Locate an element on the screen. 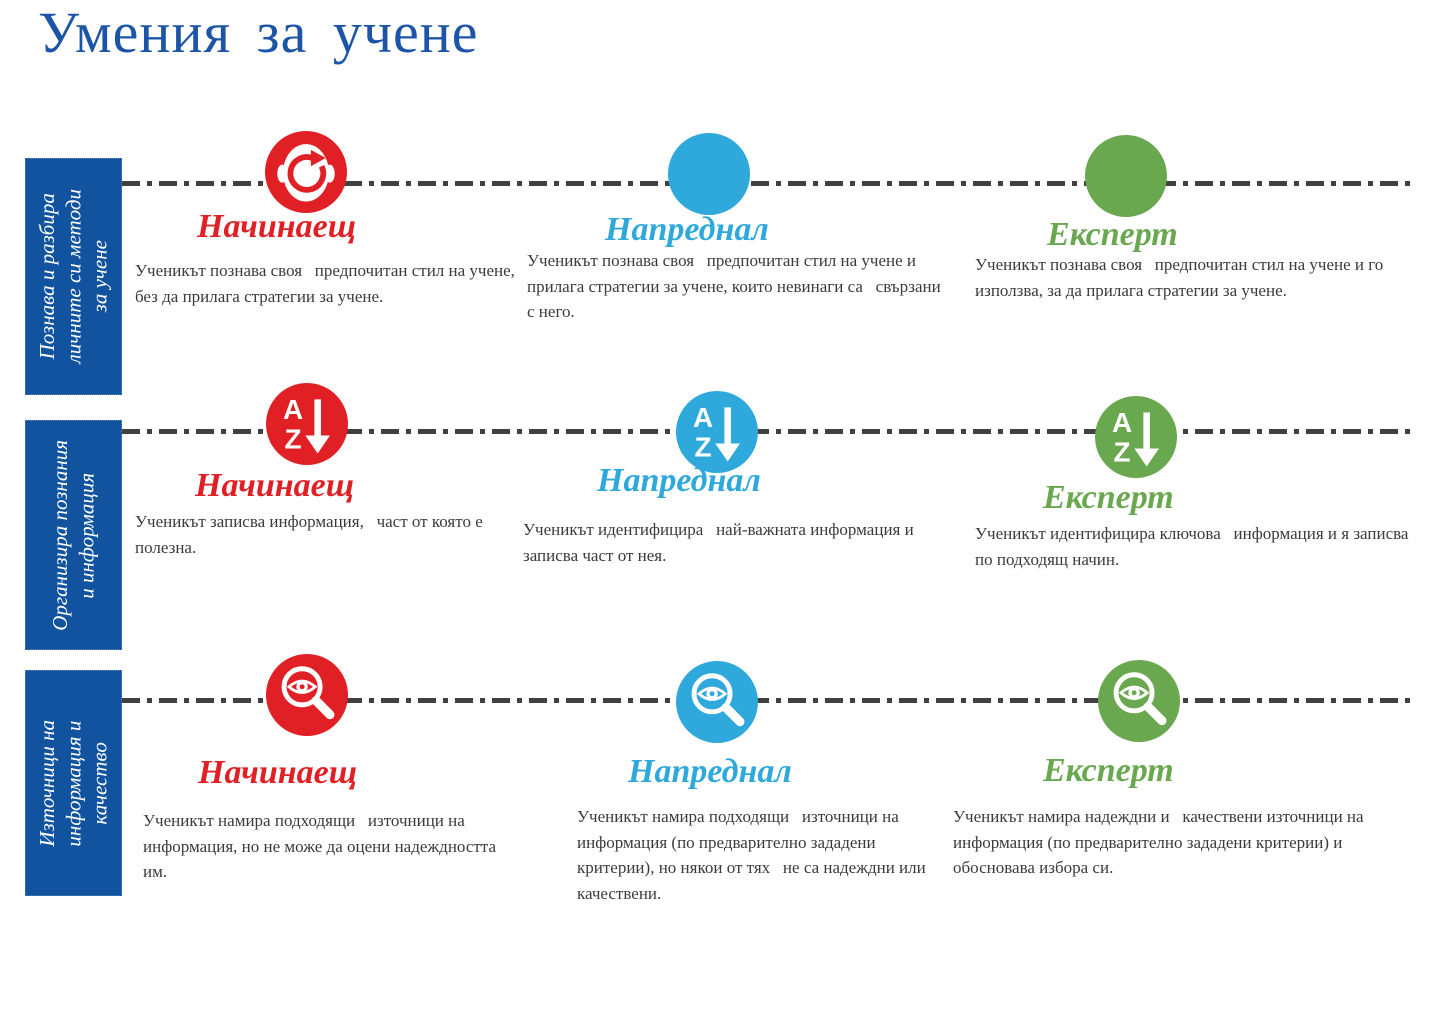 This screenshot has width=1447, height=1024. category-label: Източници на информация и качество is located at coordinates (73, 783).